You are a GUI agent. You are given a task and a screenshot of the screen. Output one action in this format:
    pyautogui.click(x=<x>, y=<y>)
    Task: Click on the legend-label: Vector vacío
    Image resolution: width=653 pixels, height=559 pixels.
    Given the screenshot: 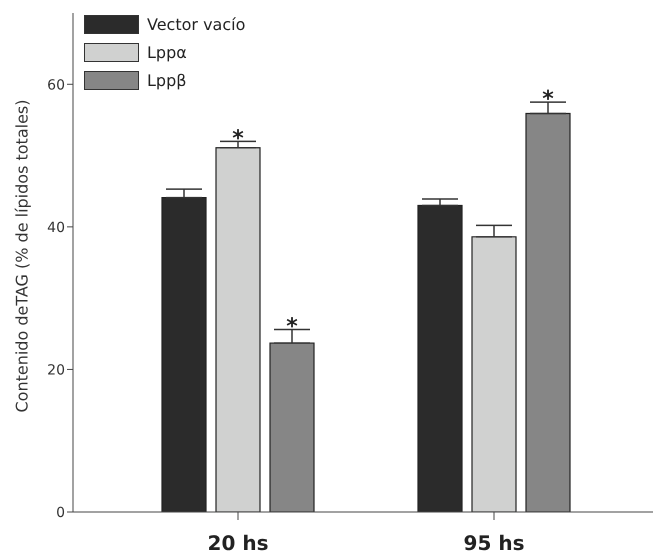 What is the action you would take?
    pyautogui.click(x=196, y=24)
    